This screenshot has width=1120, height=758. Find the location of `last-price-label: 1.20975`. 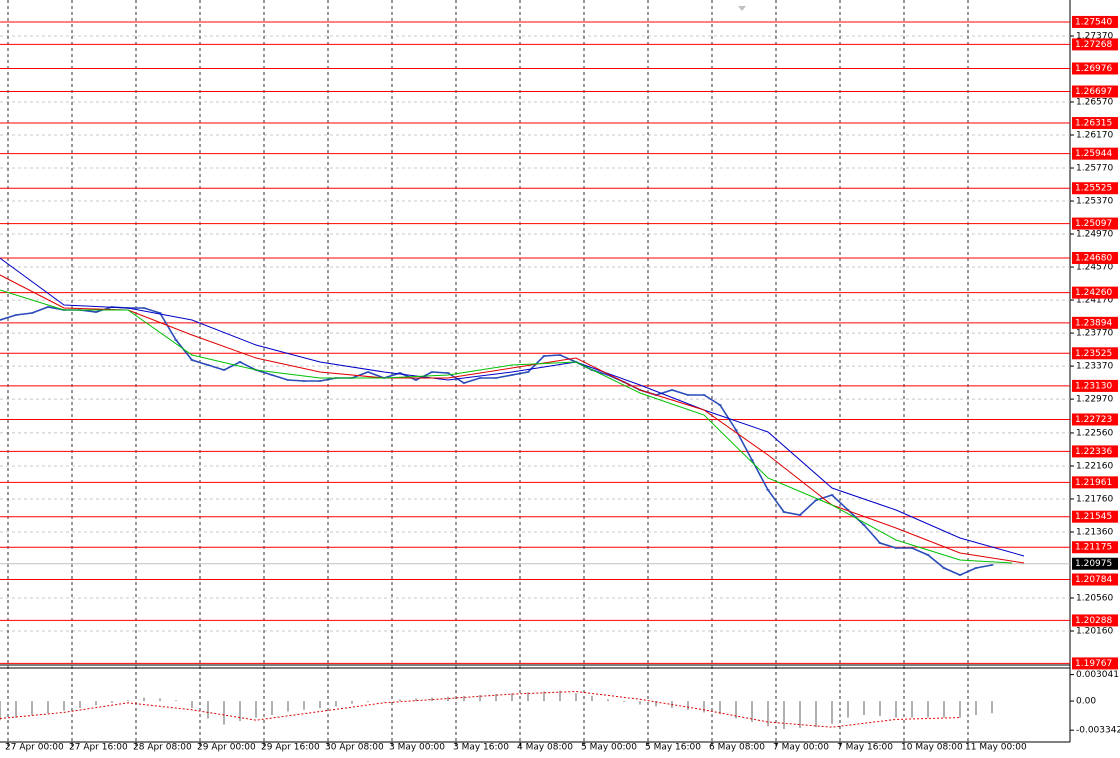

last-price-label: 1.20975 is located at coordinates (1093, 564).